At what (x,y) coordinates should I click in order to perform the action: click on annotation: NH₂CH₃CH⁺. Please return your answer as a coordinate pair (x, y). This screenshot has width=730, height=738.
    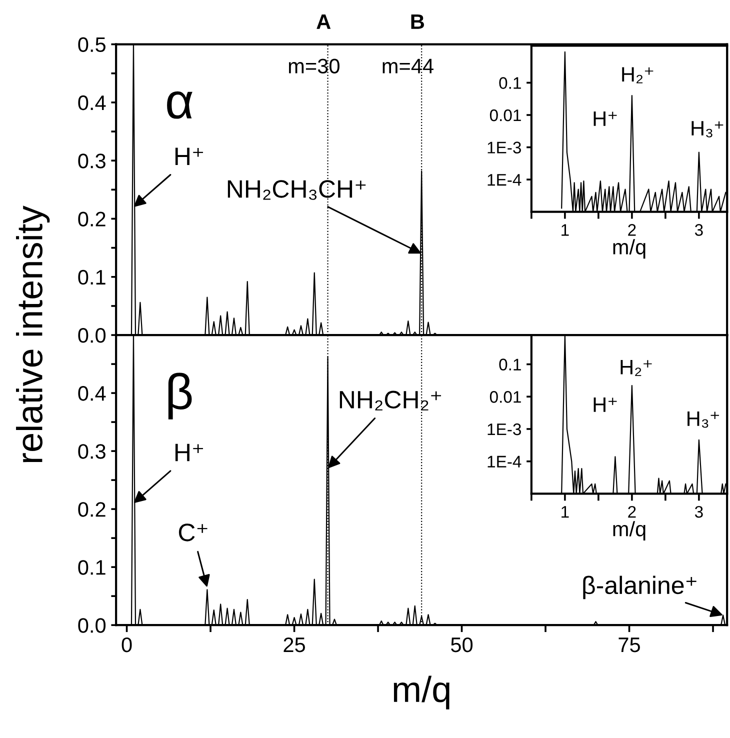
    Looking at the image, I should click on (297, 190).